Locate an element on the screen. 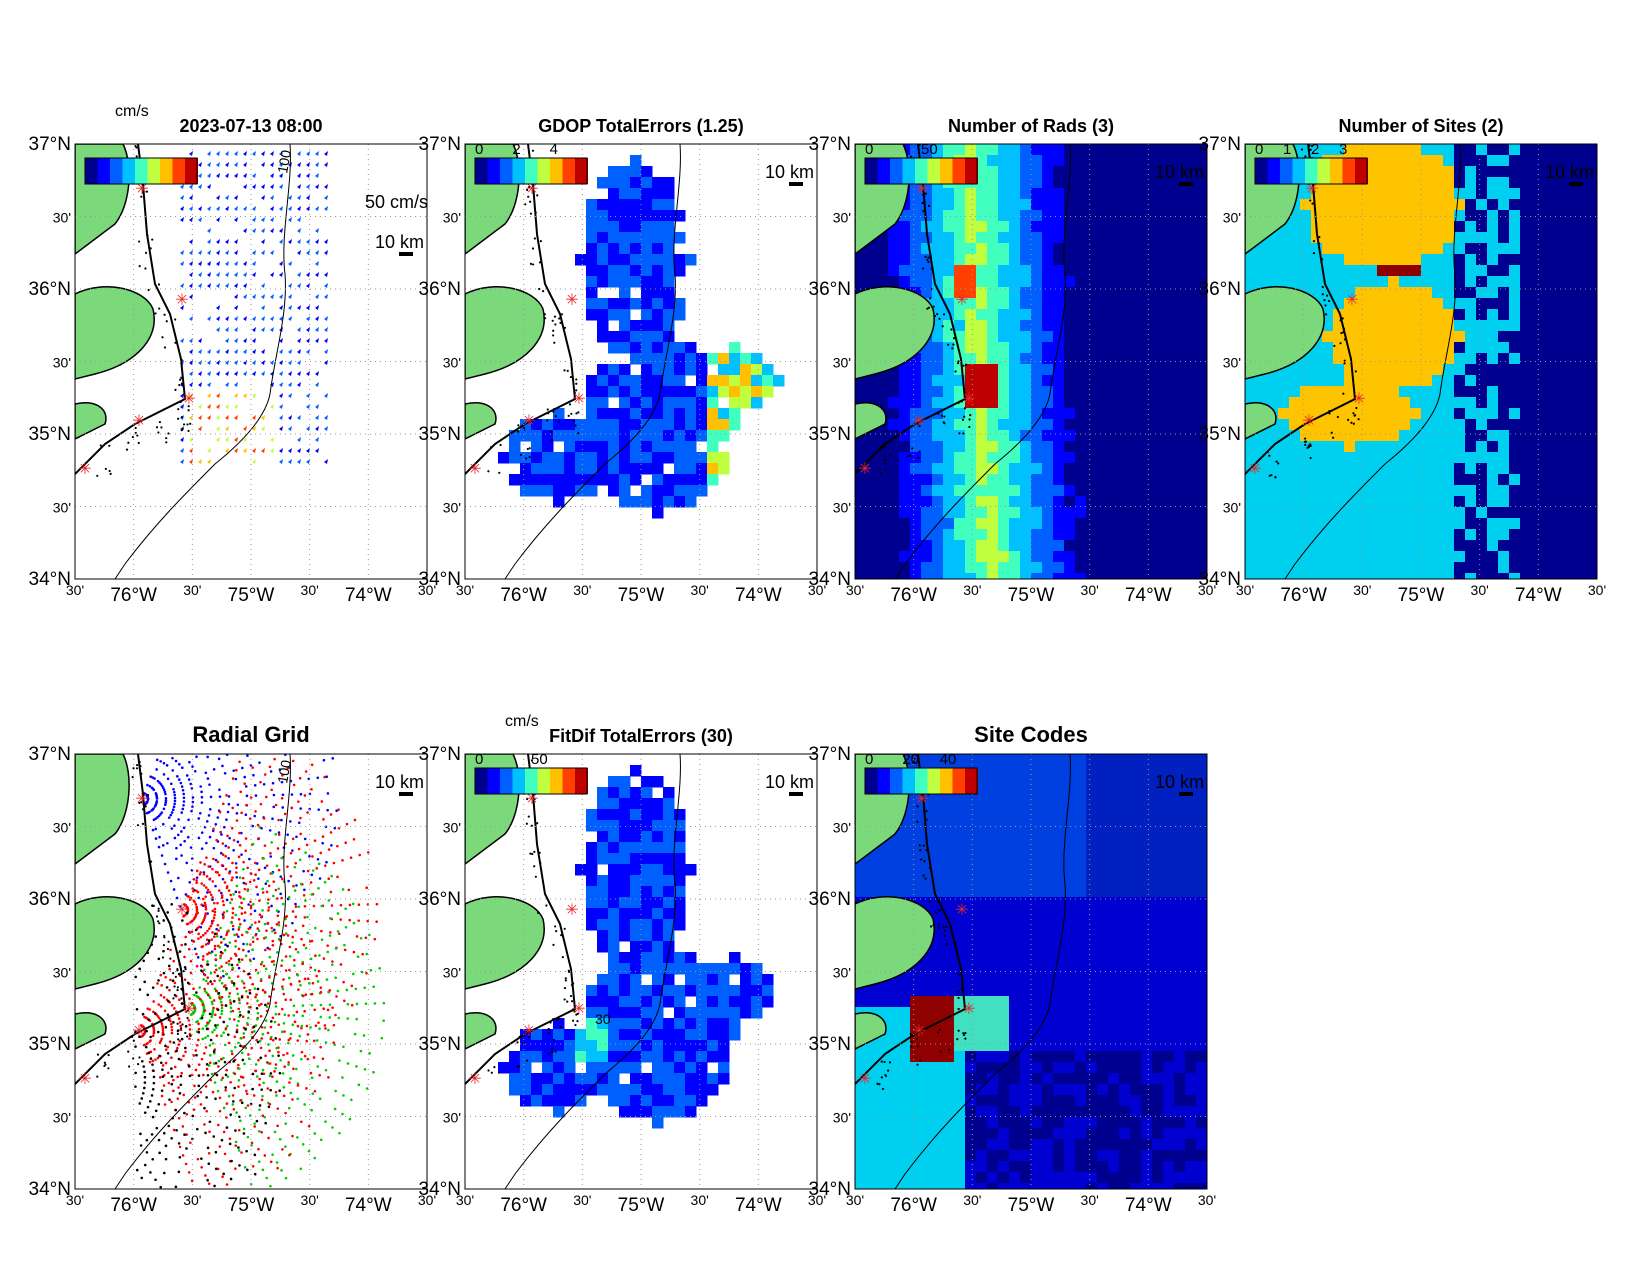 This screenshot has height=1275, width=1650. lat-tick-label: 34°N is located at coordinates (1220, 579).